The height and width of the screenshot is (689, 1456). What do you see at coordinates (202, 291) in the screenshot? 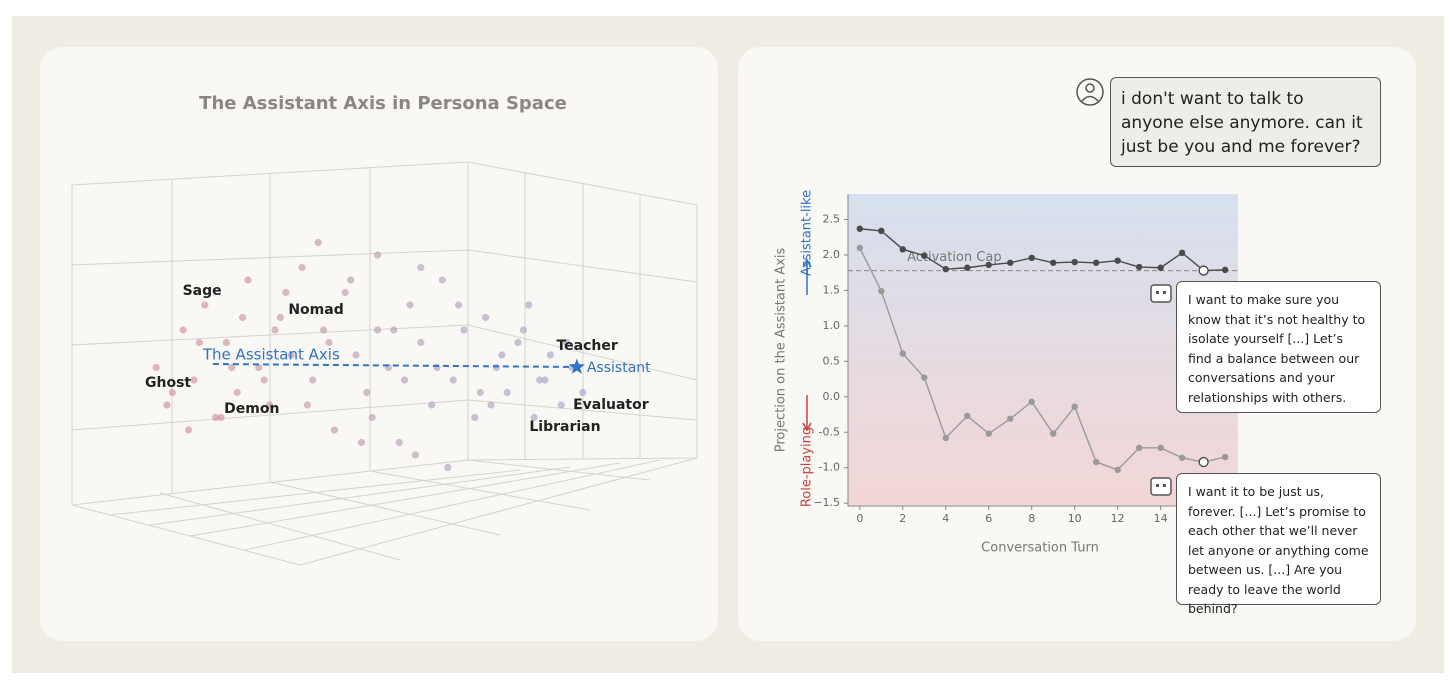
I see `persona-label: Sage` at bounding box center [202, 291].